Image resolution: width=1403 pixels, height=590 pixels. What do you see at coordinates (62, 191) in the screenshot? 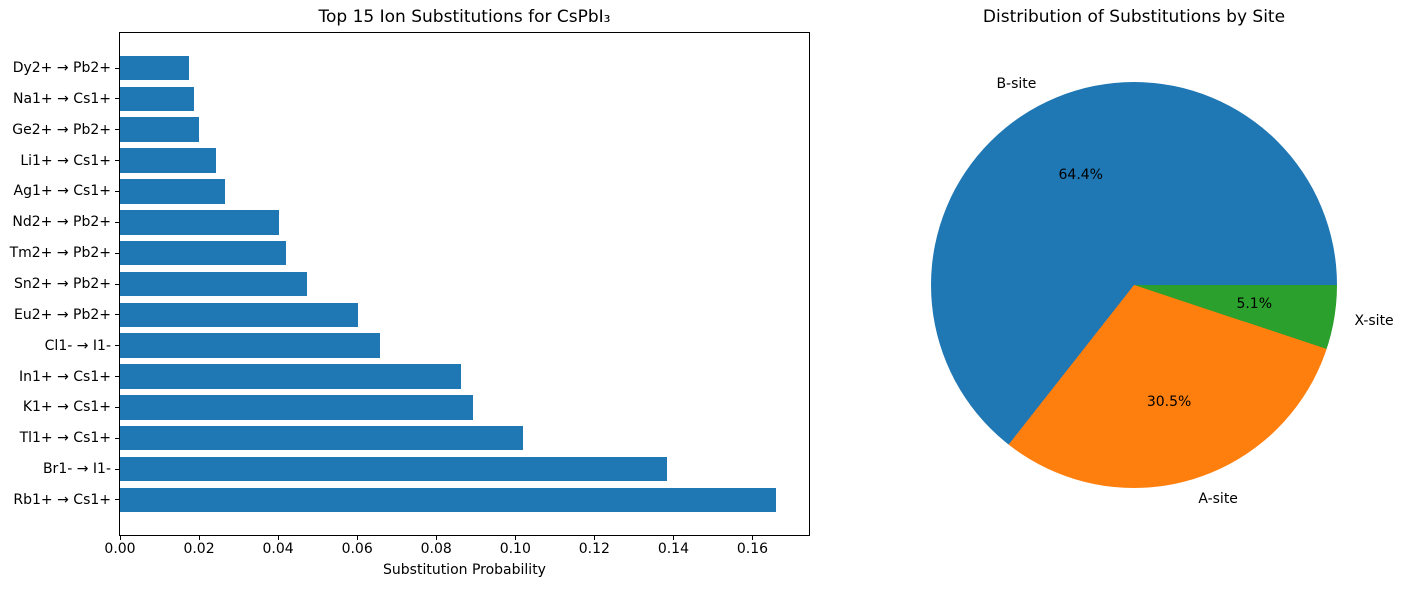
I see `y-tick-label: Ag1+ → Cs1+` at bounding box center [62, 191].